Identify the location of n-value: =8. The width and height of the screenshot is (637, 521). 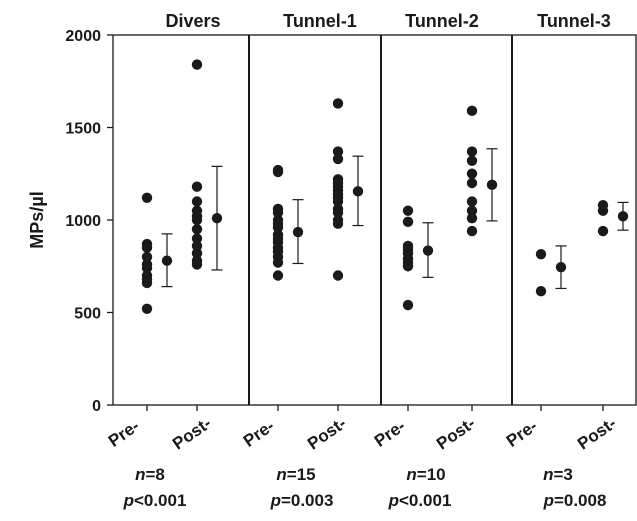
(155, 474).